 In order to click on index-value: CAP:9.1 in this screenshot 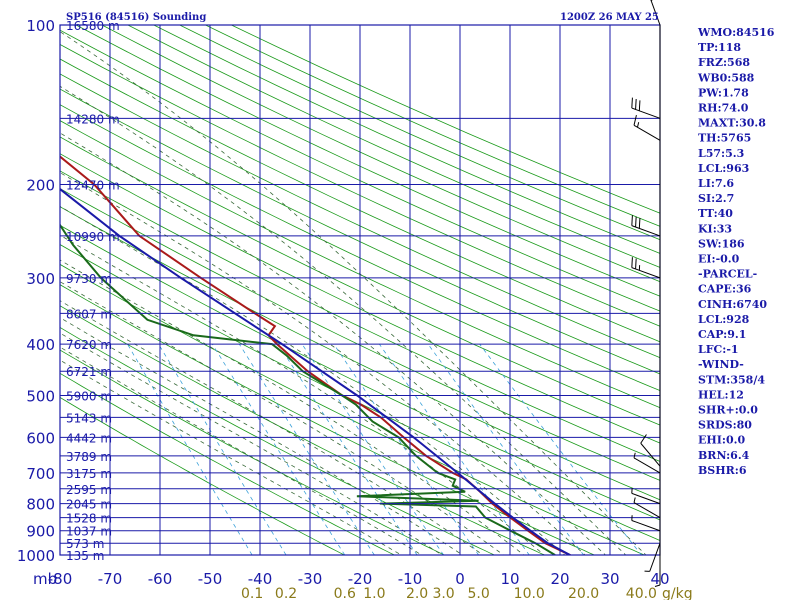, I will do `click(722, 334)`.